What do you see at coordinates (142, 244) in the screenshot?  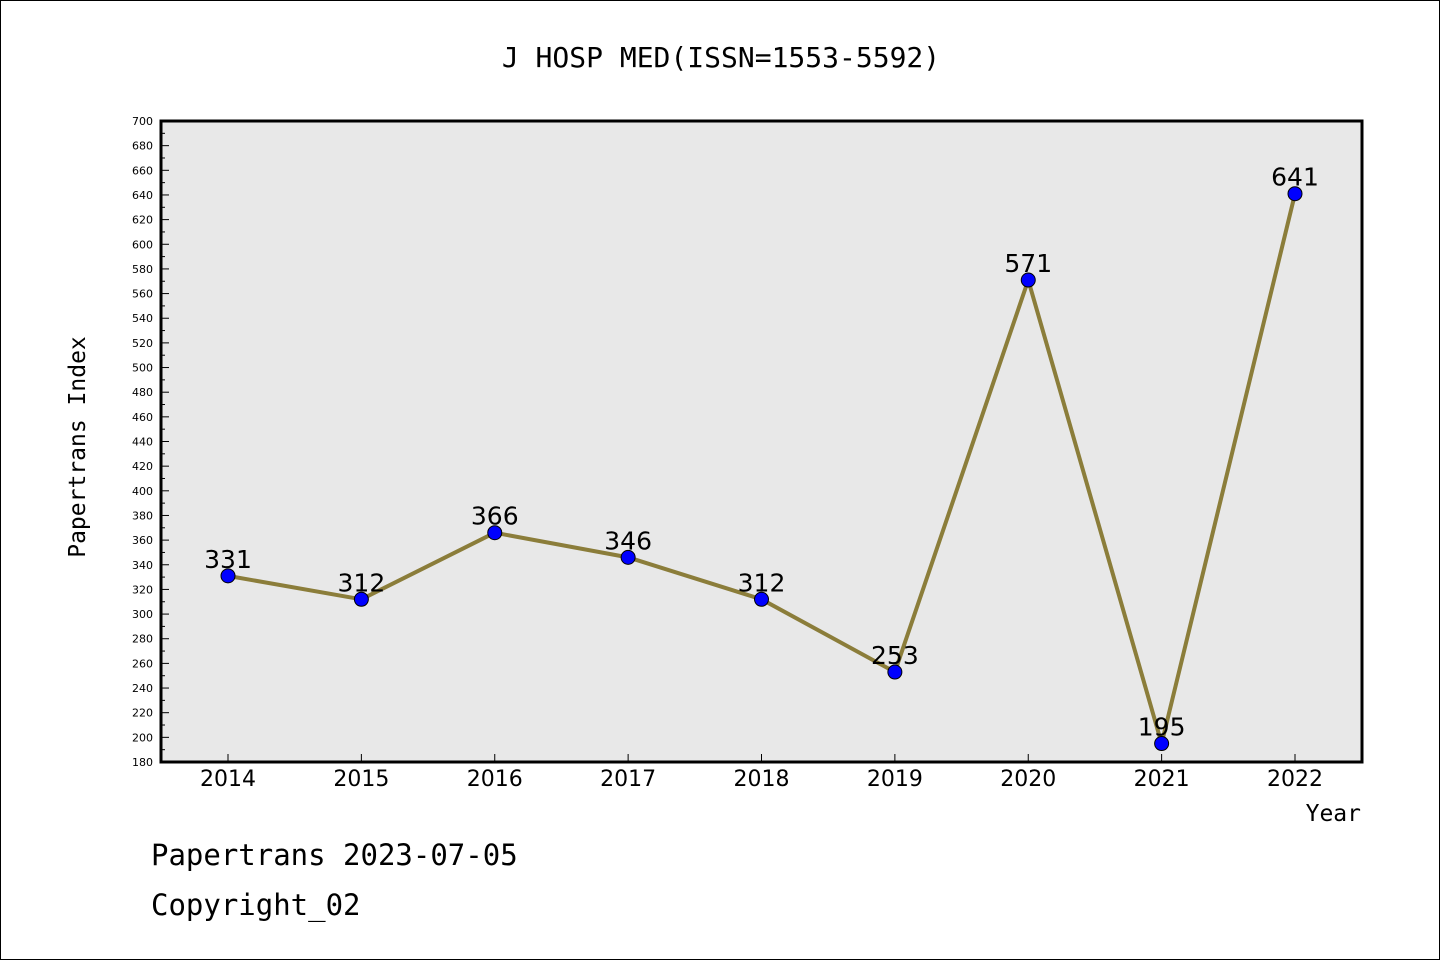 I see `y-tick-label: 600` at bounding box center [142, 244].